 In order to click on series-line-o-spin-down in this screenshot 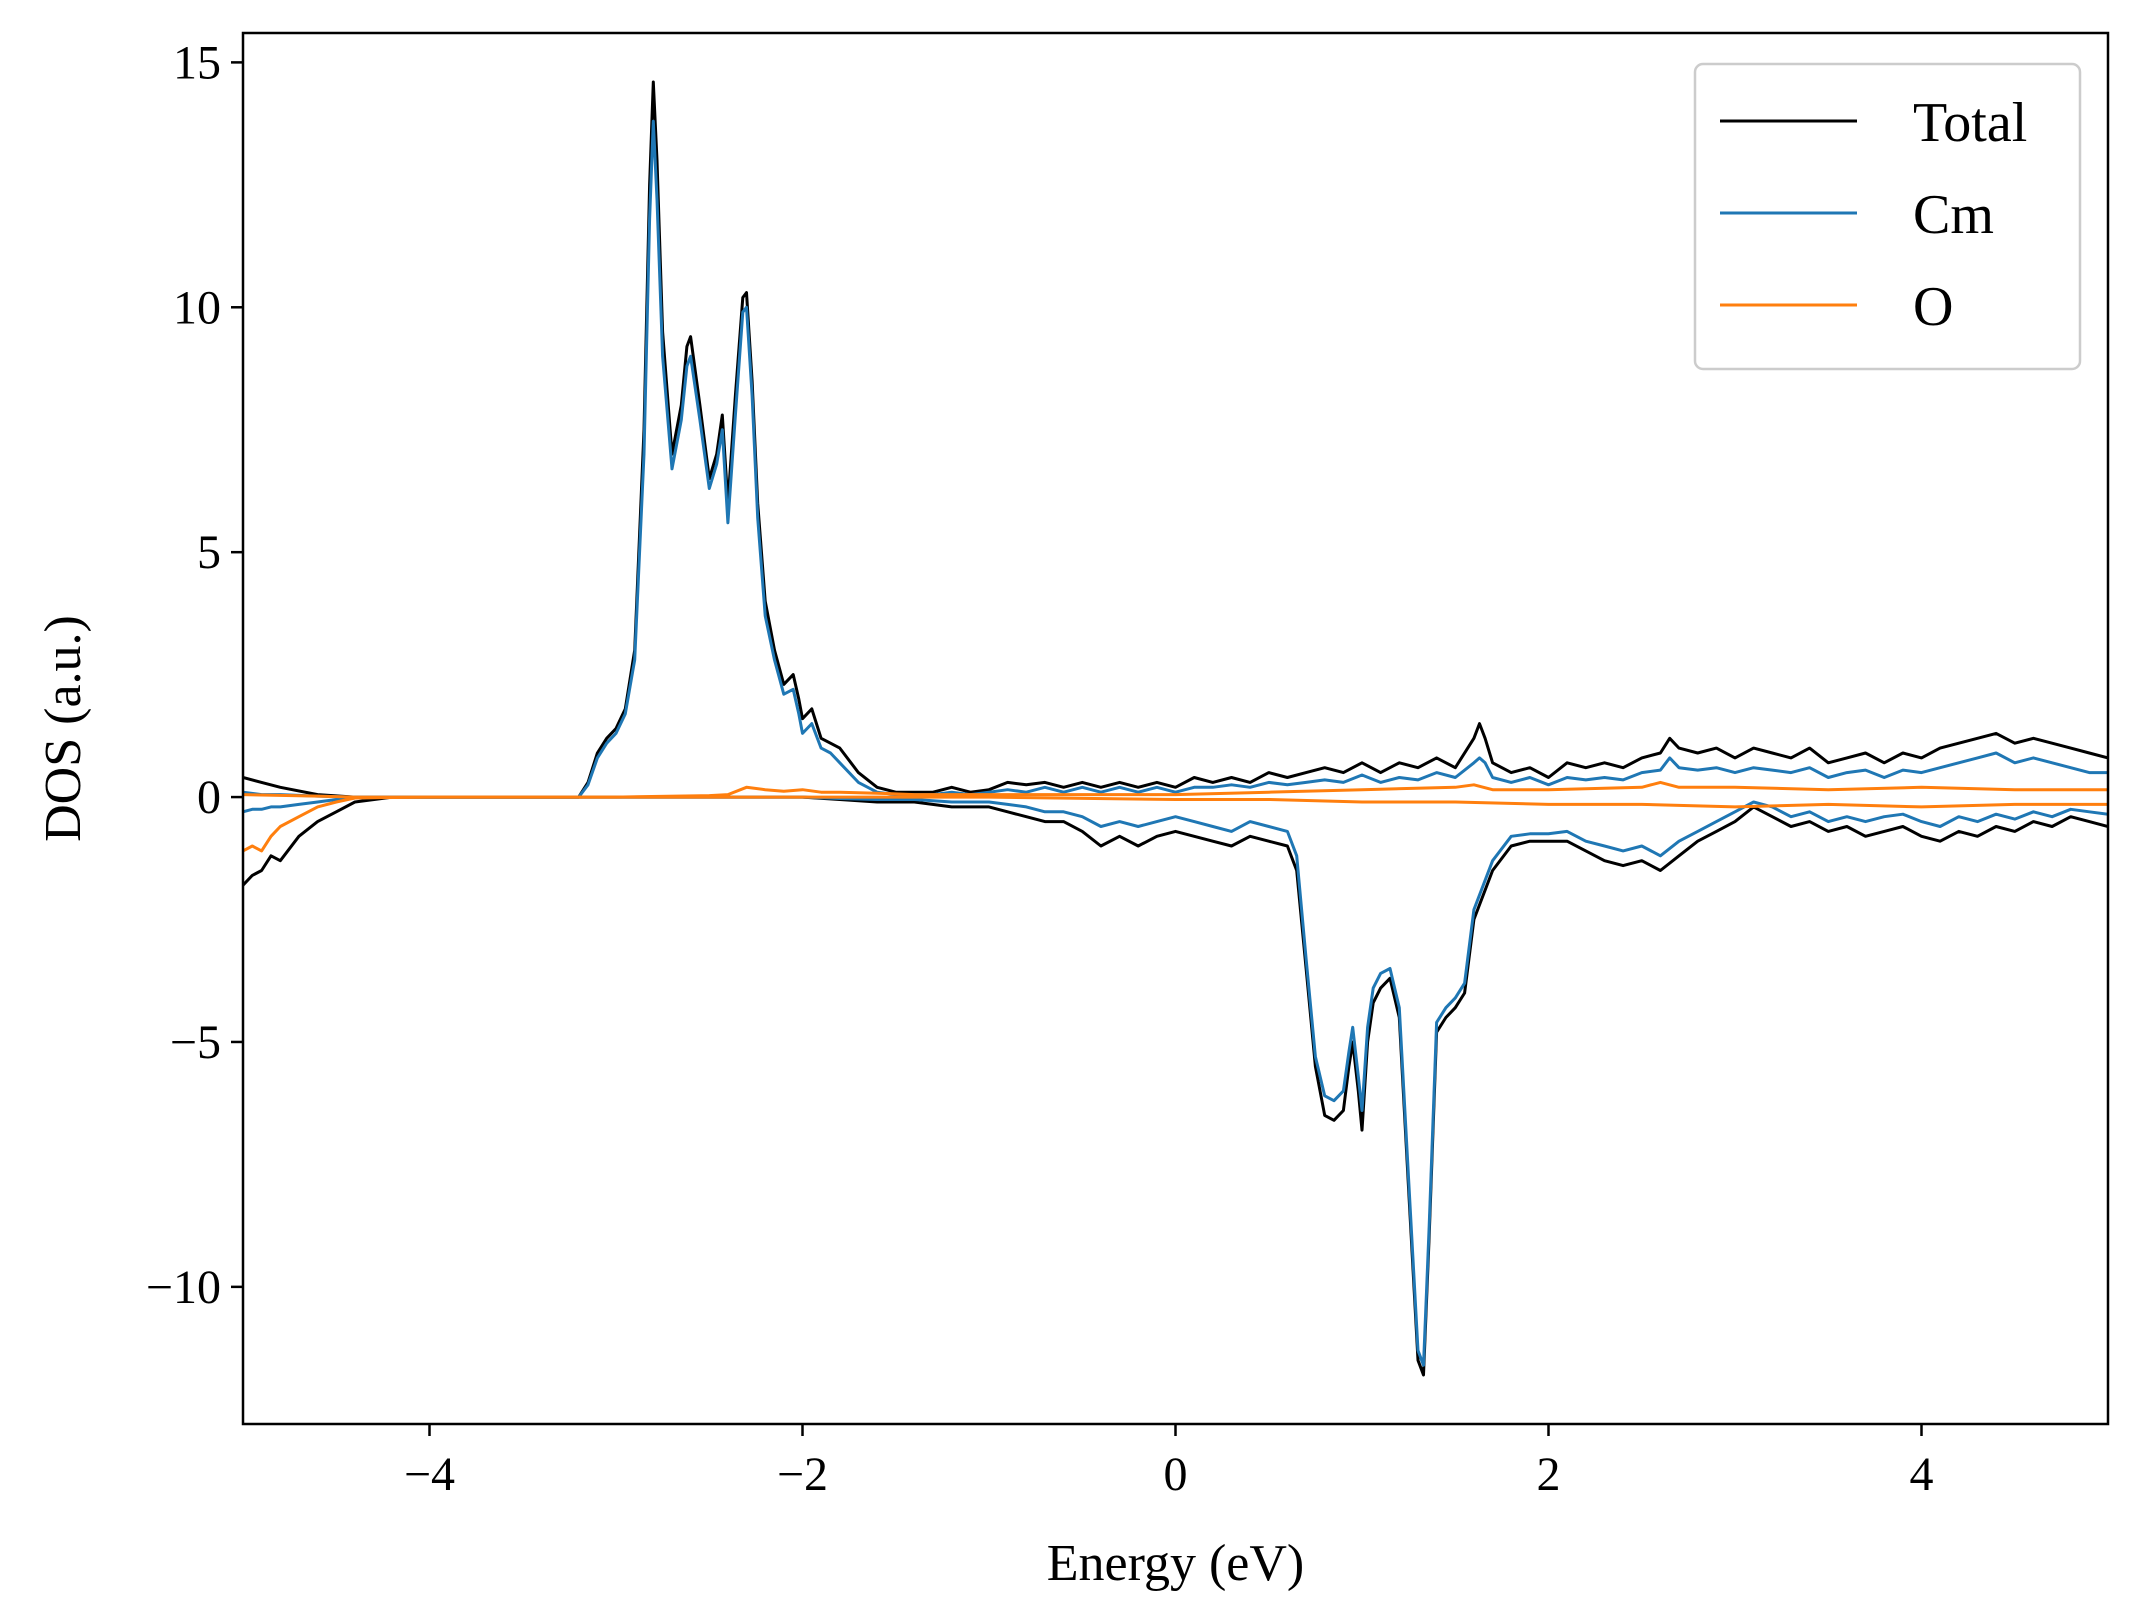, I will do `click(1175, 824)`.